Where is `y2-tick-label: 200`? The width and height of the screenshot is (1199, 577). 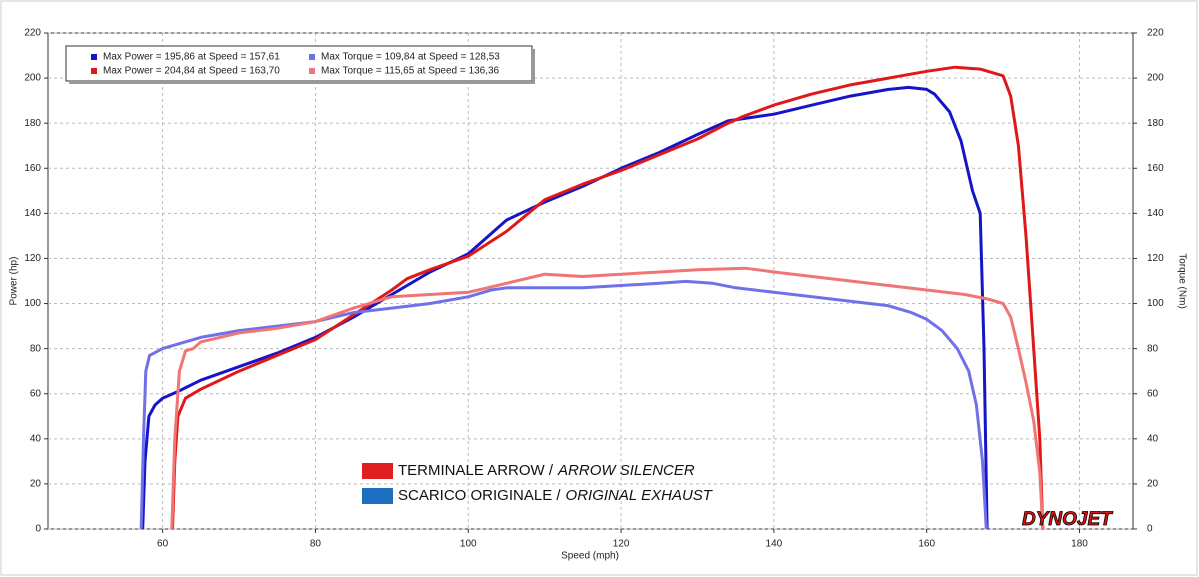
y2-tick-label: 200 is located at coordinates (1155, 78).